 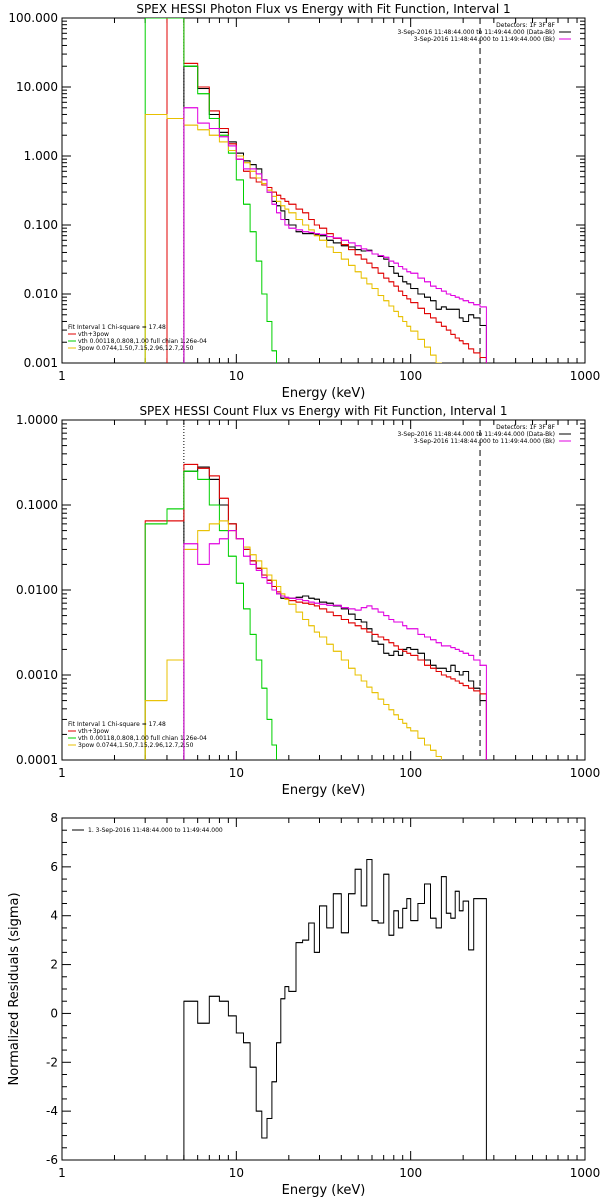 I want to click on y-tick-label: 0.100, so click(x=41, y=225).